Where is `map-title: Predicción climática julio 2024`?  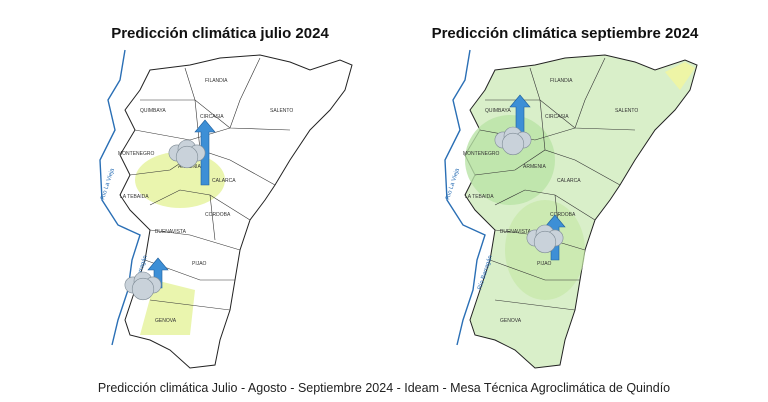 map-title: Predicción climática julio 2024 is located at coordinates (220, 33).